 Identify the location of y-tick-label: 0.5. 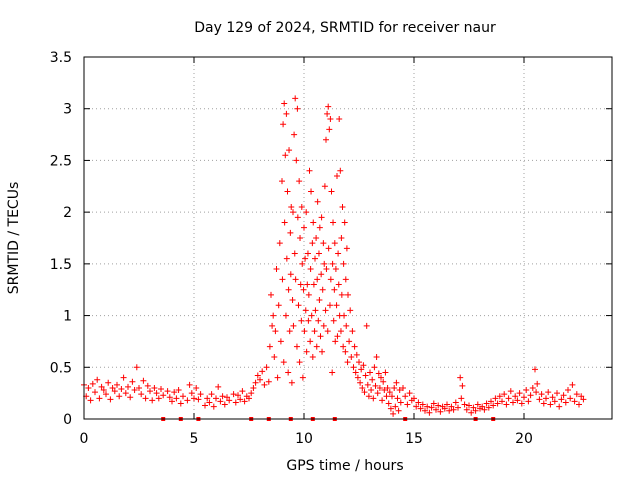
(61, 368).